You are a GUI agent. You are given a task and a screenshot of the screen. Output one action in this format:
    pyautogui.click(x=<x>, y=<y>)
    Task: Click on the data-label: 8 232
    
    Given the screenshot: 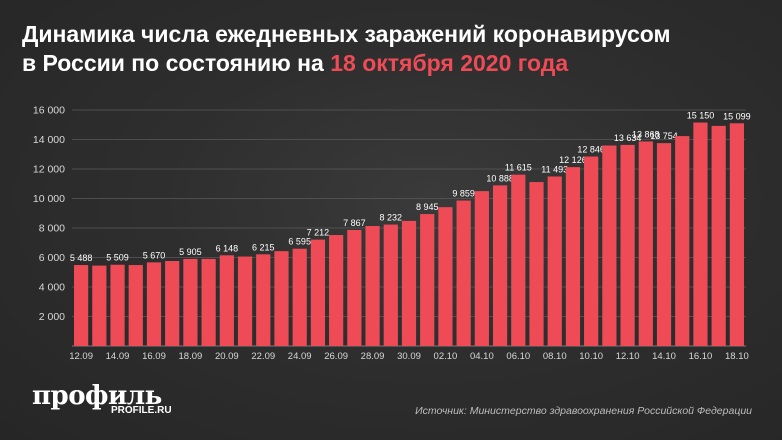 What is the action you would take?
    pyautogui.click(x=391, y=218)
    